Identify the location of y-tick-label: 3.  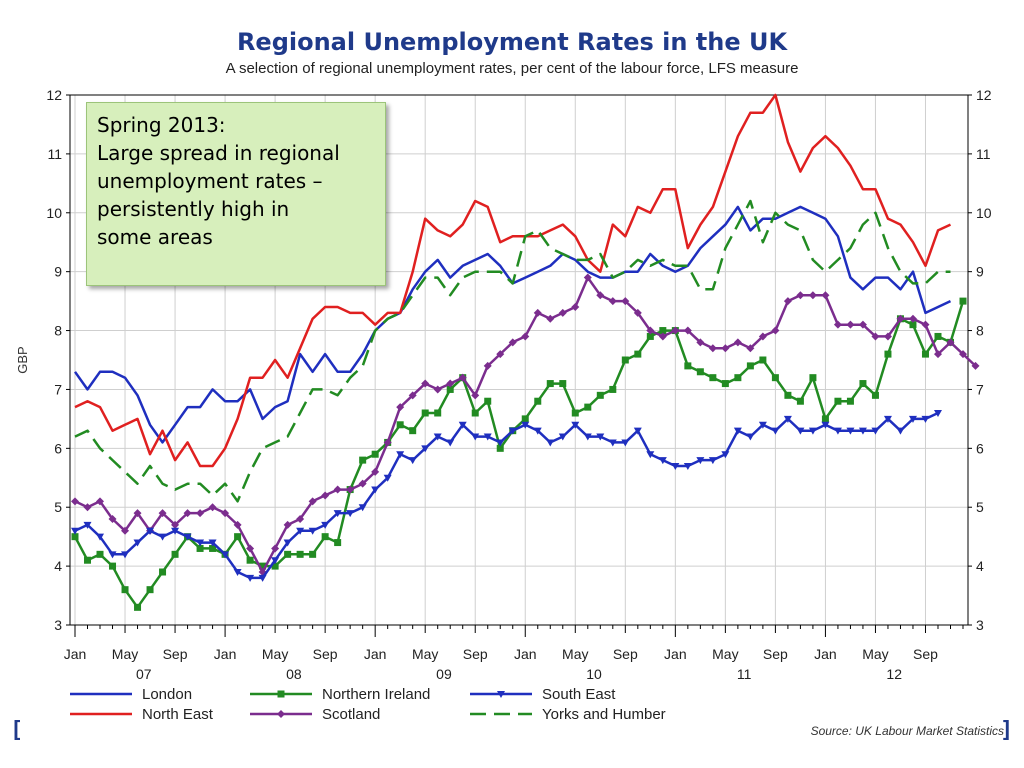
(980, 625).